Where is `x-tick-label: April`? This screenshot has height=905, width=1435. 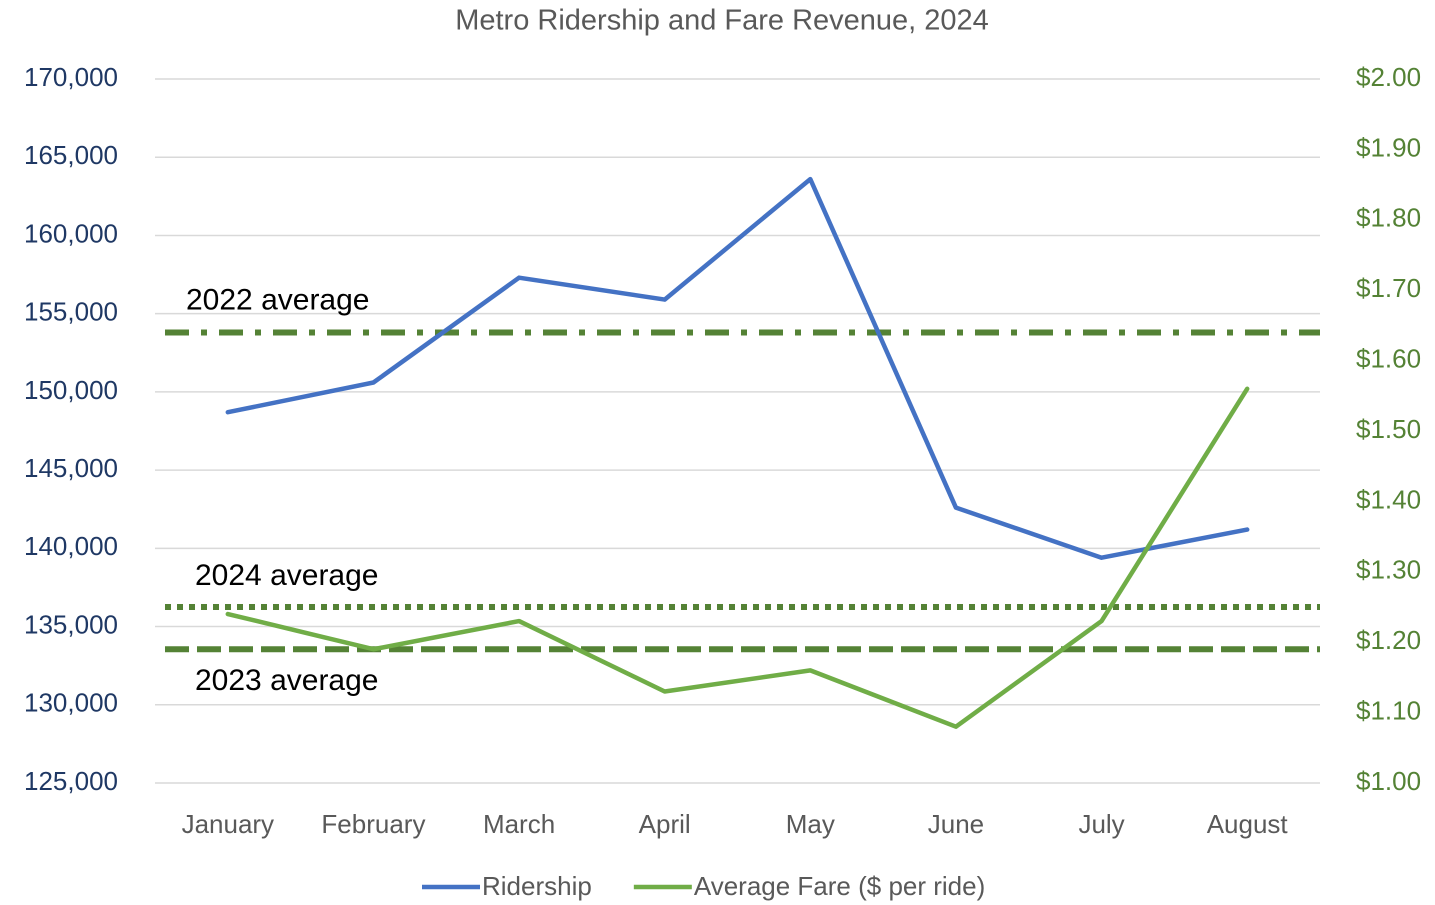
x-tick-label: April is located at coordinates (665, 824).